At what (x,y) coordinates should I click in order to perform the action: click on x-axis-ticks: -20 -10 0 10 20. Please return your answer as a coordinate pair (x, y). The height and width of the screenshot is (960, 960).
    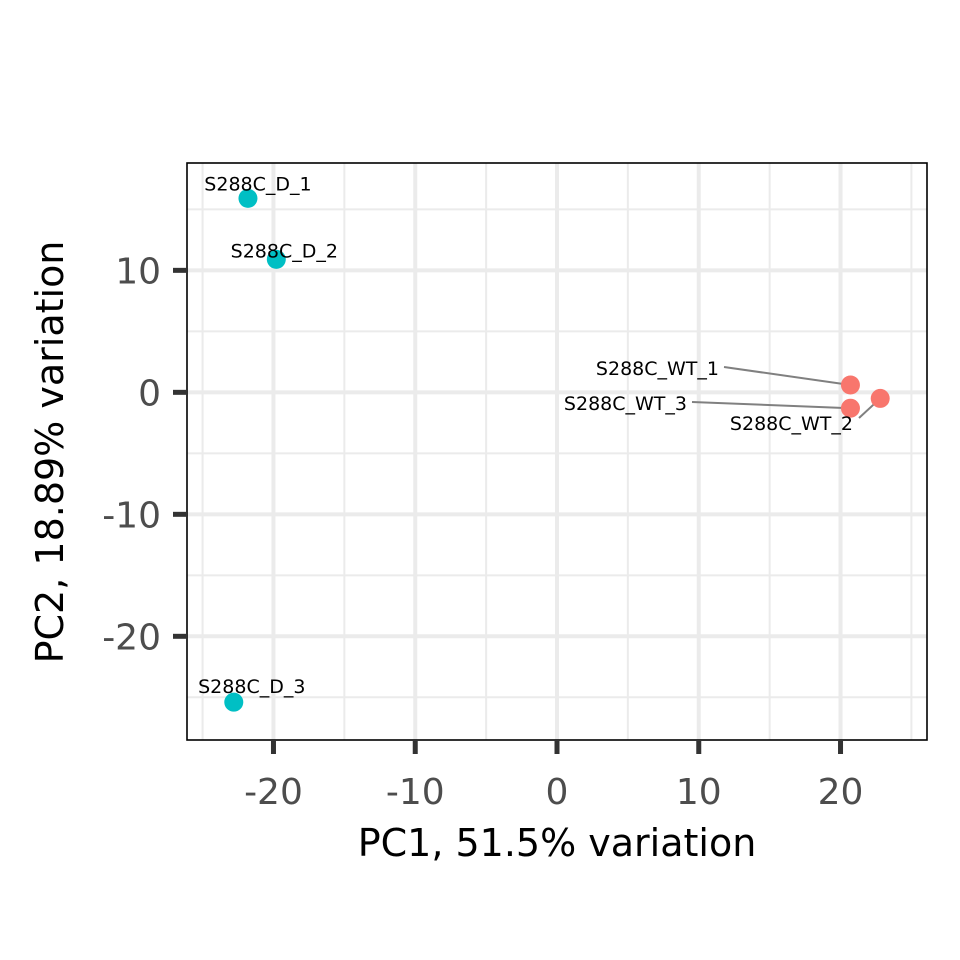
    Looking at the image, I should click on (553, 776).